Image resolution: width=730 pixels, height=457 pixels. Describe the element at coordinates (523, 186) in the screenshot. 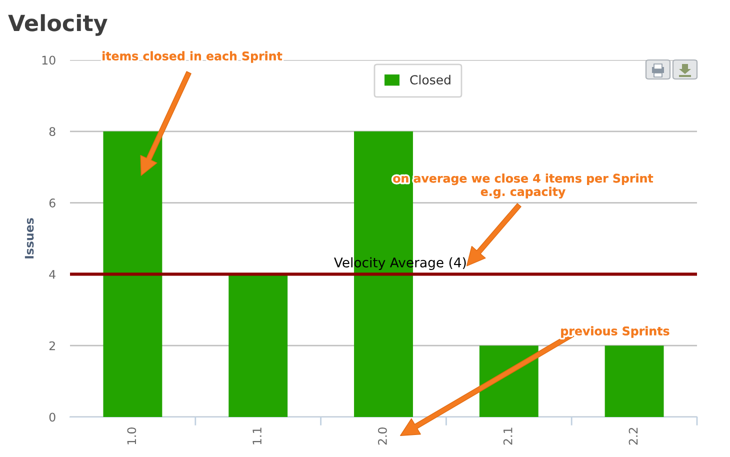

I see `annotation: on average we close 4 items per Sprint e.g. capacity` at that location.